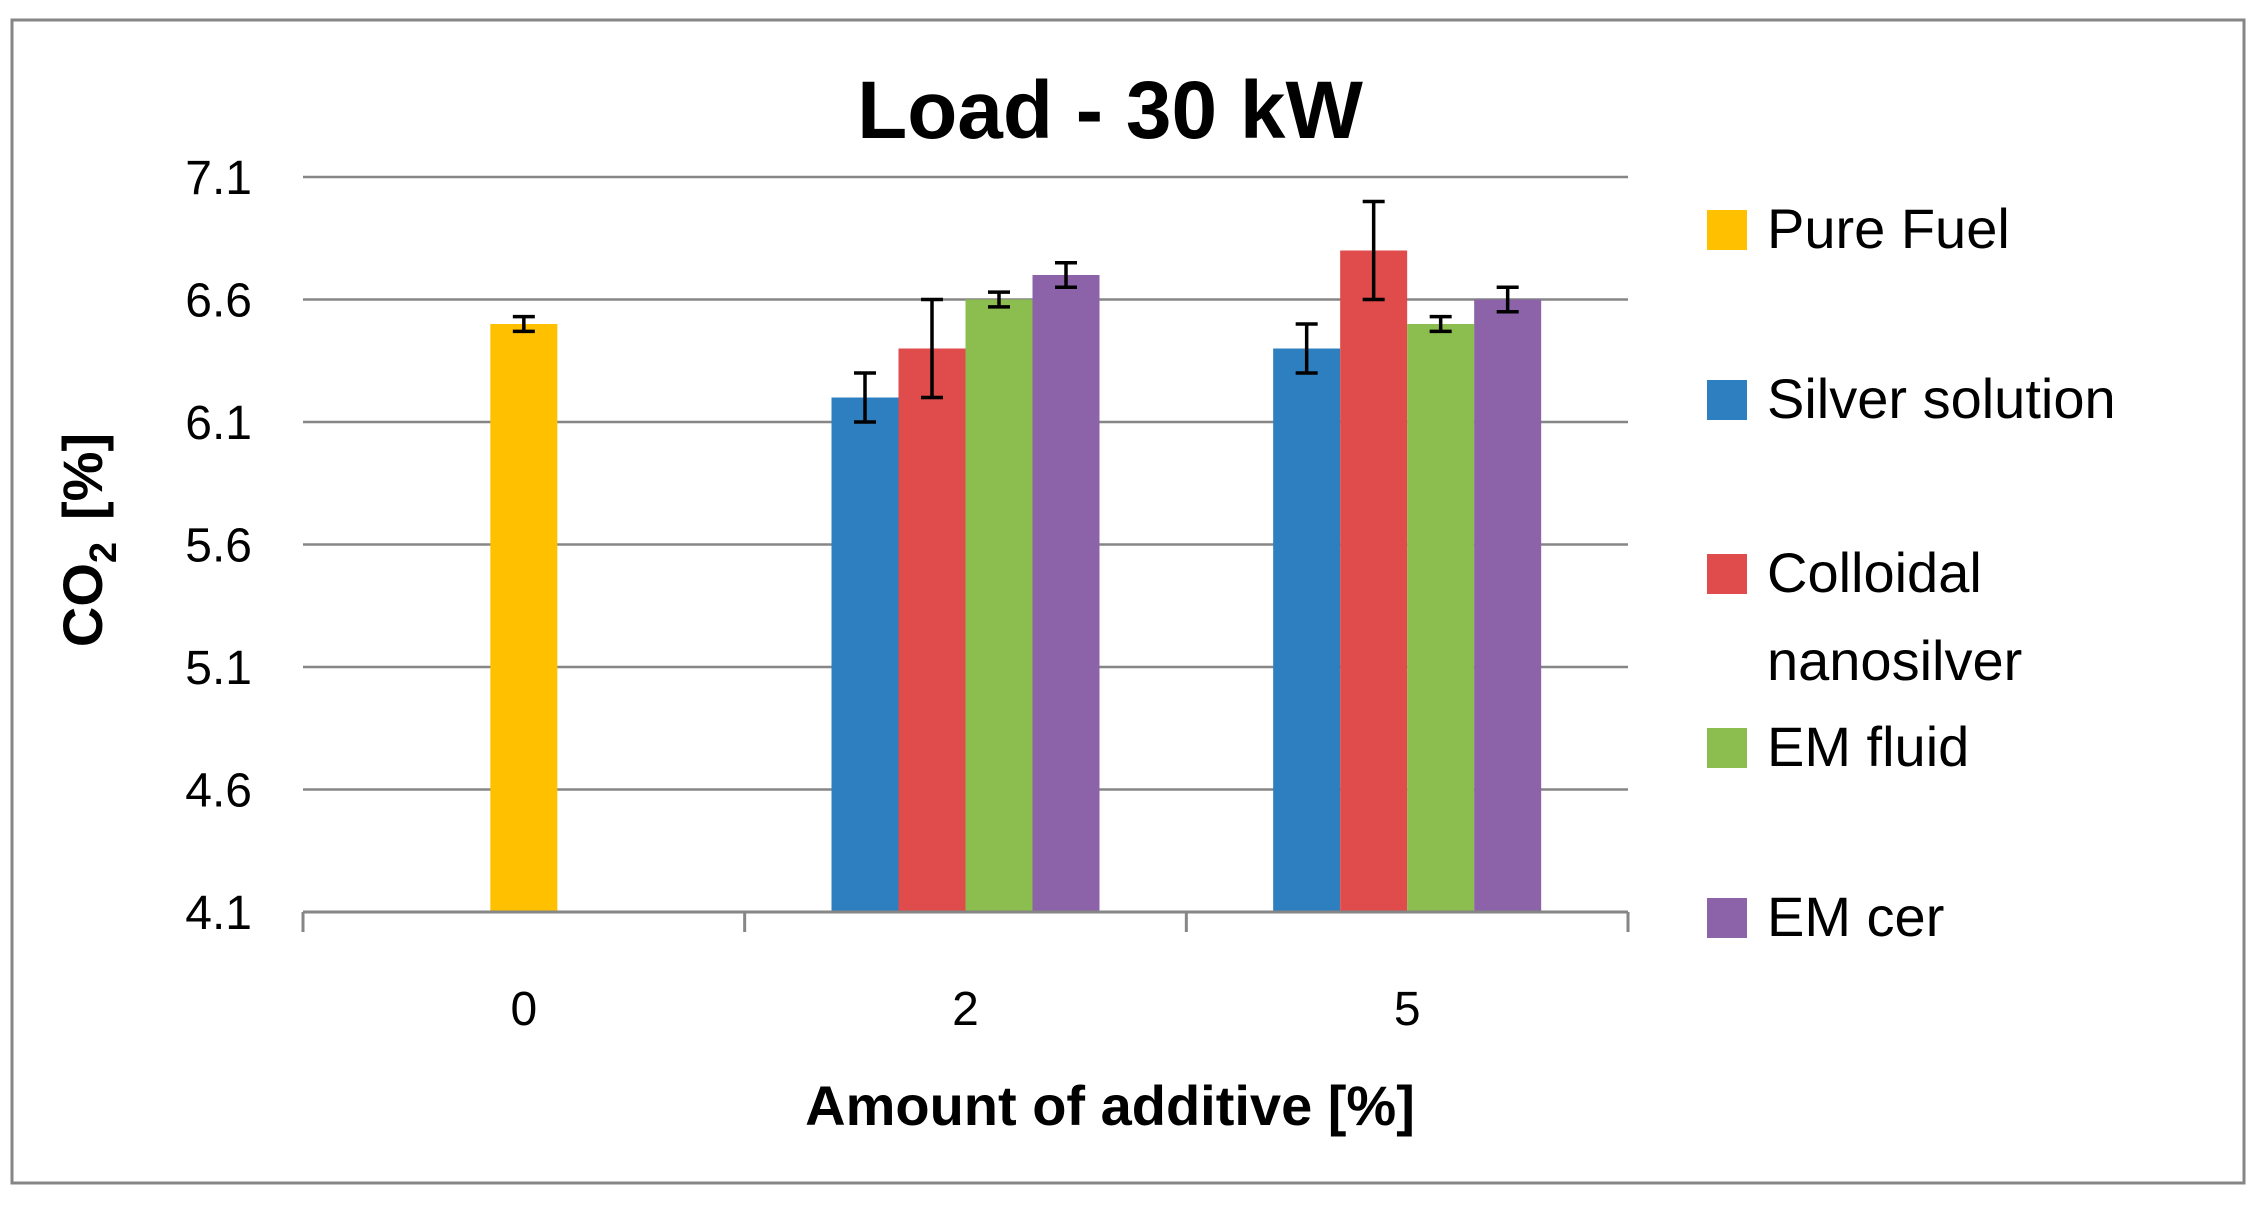 The width and height of the screenshot is (2262, 1209). I want to click on y-axis-title: CO2 [%], so click(88, 540).